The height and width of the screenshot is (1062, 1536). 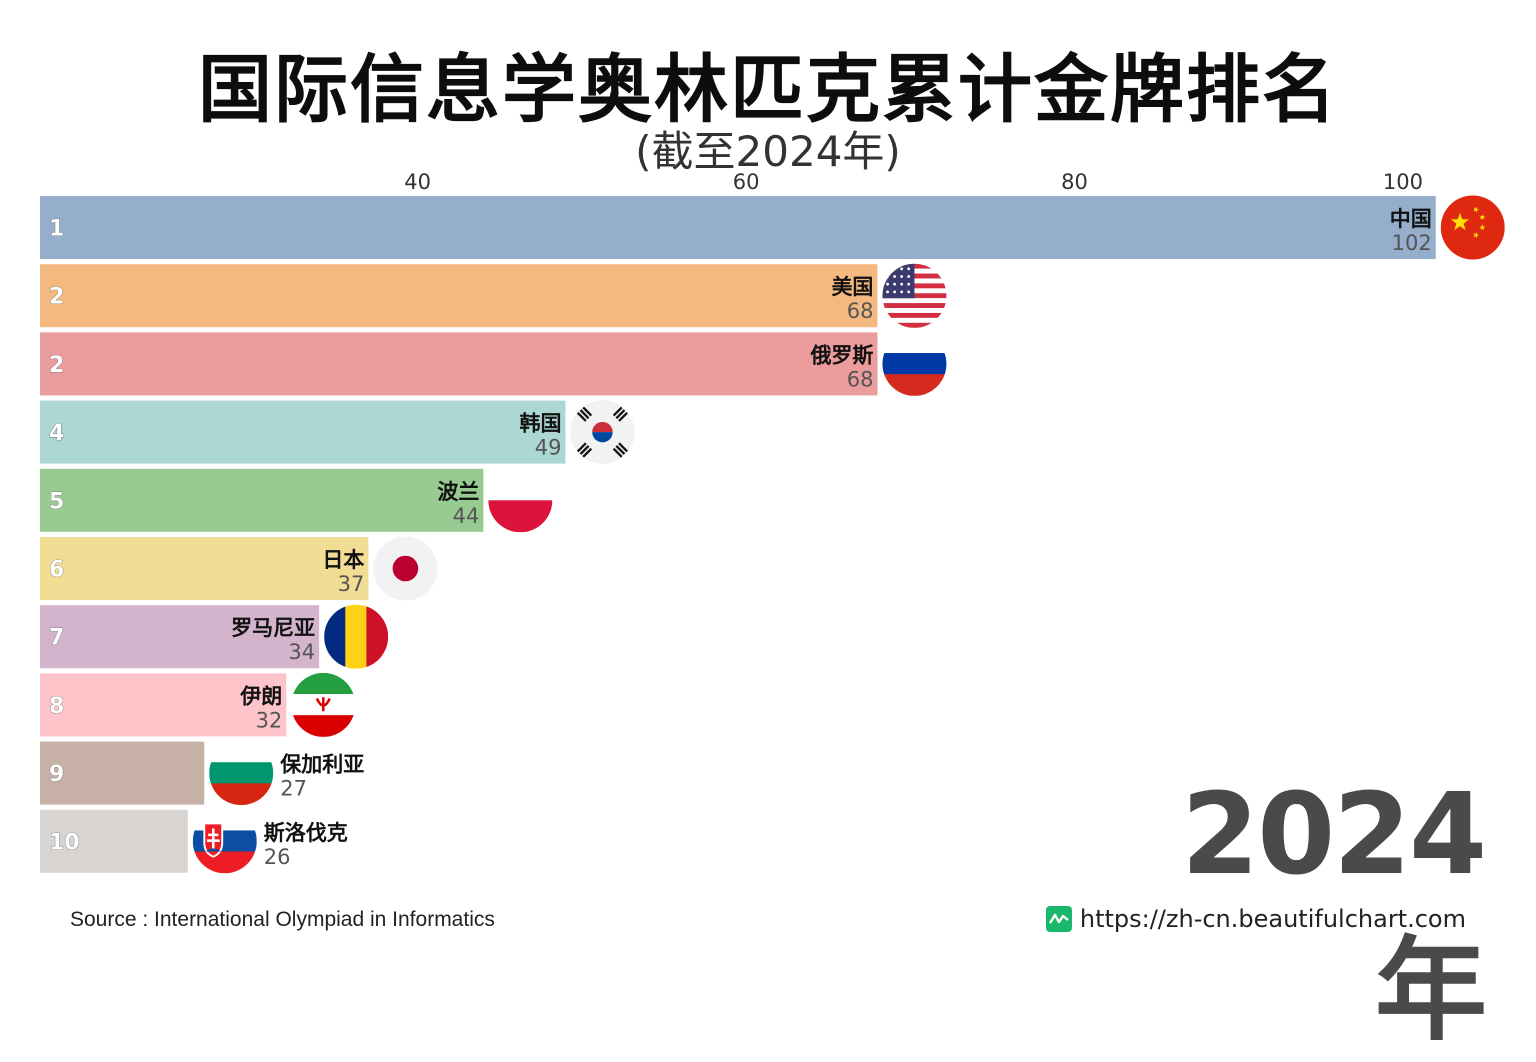 I want to click on value-label: 32, so click(x=269, y=720).